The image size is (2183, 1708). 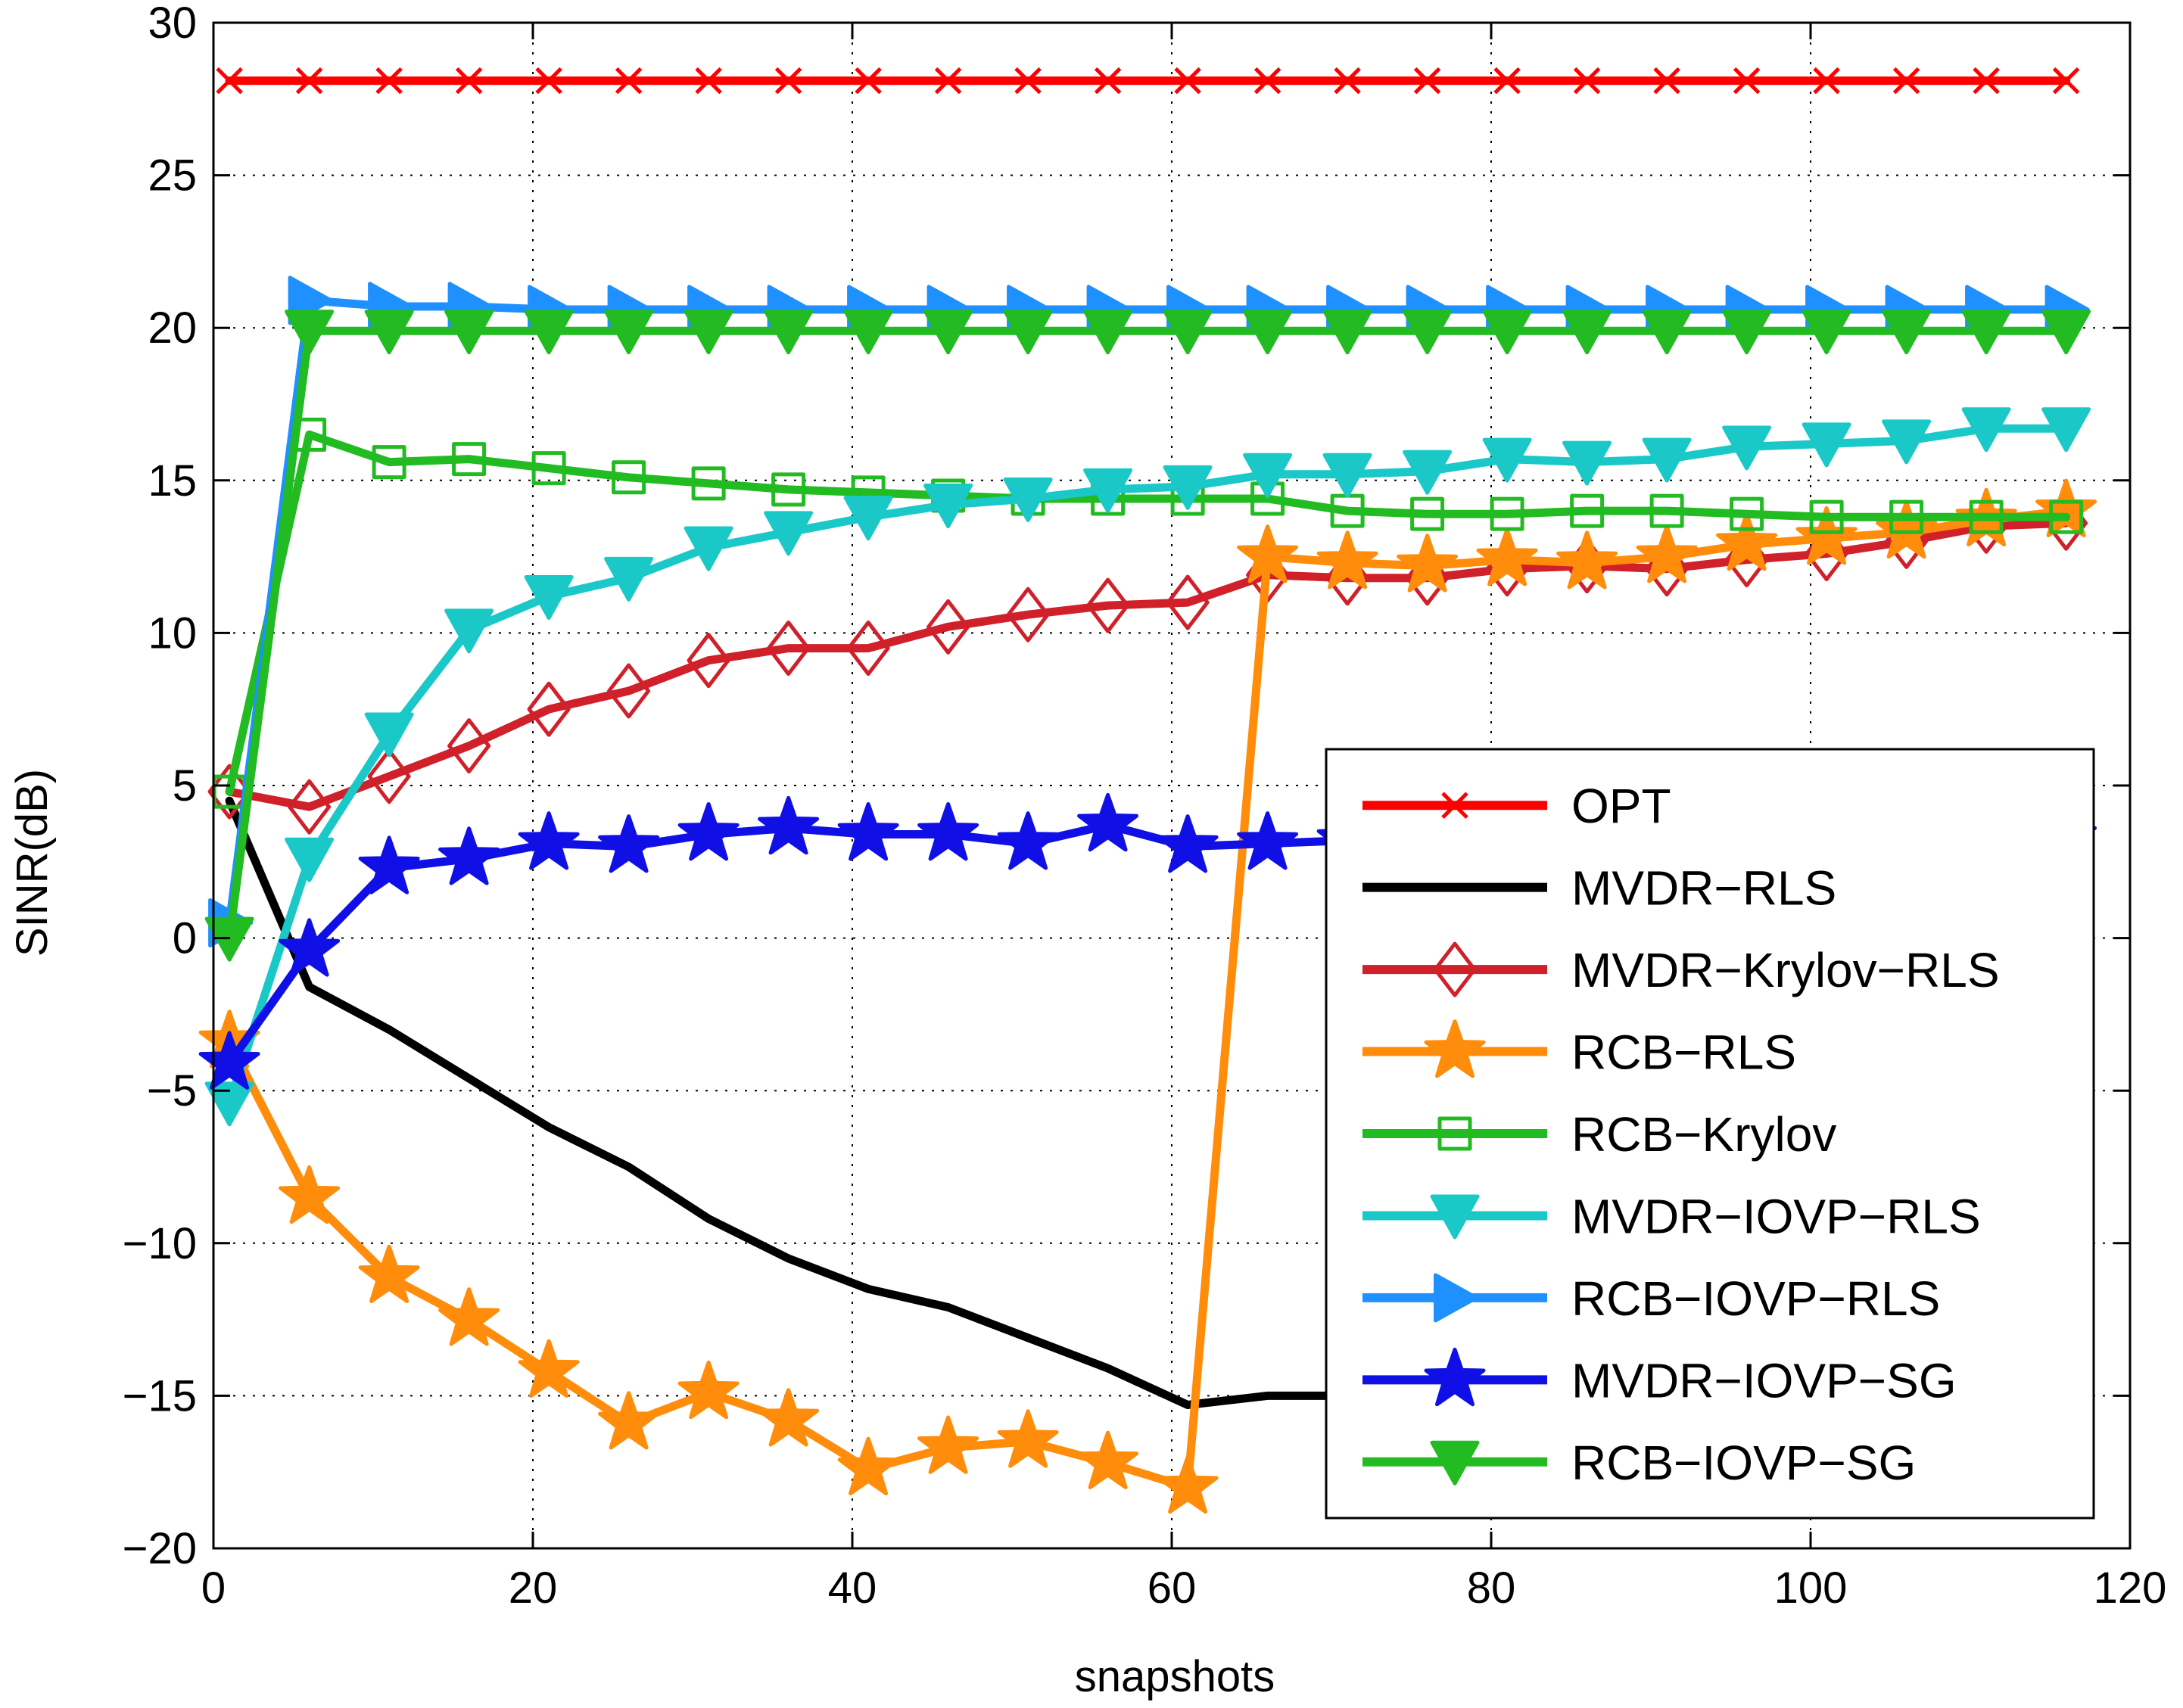 I want to click on legend-label: RCB−IOVP−RLS, so click(x=1756, y=1298).